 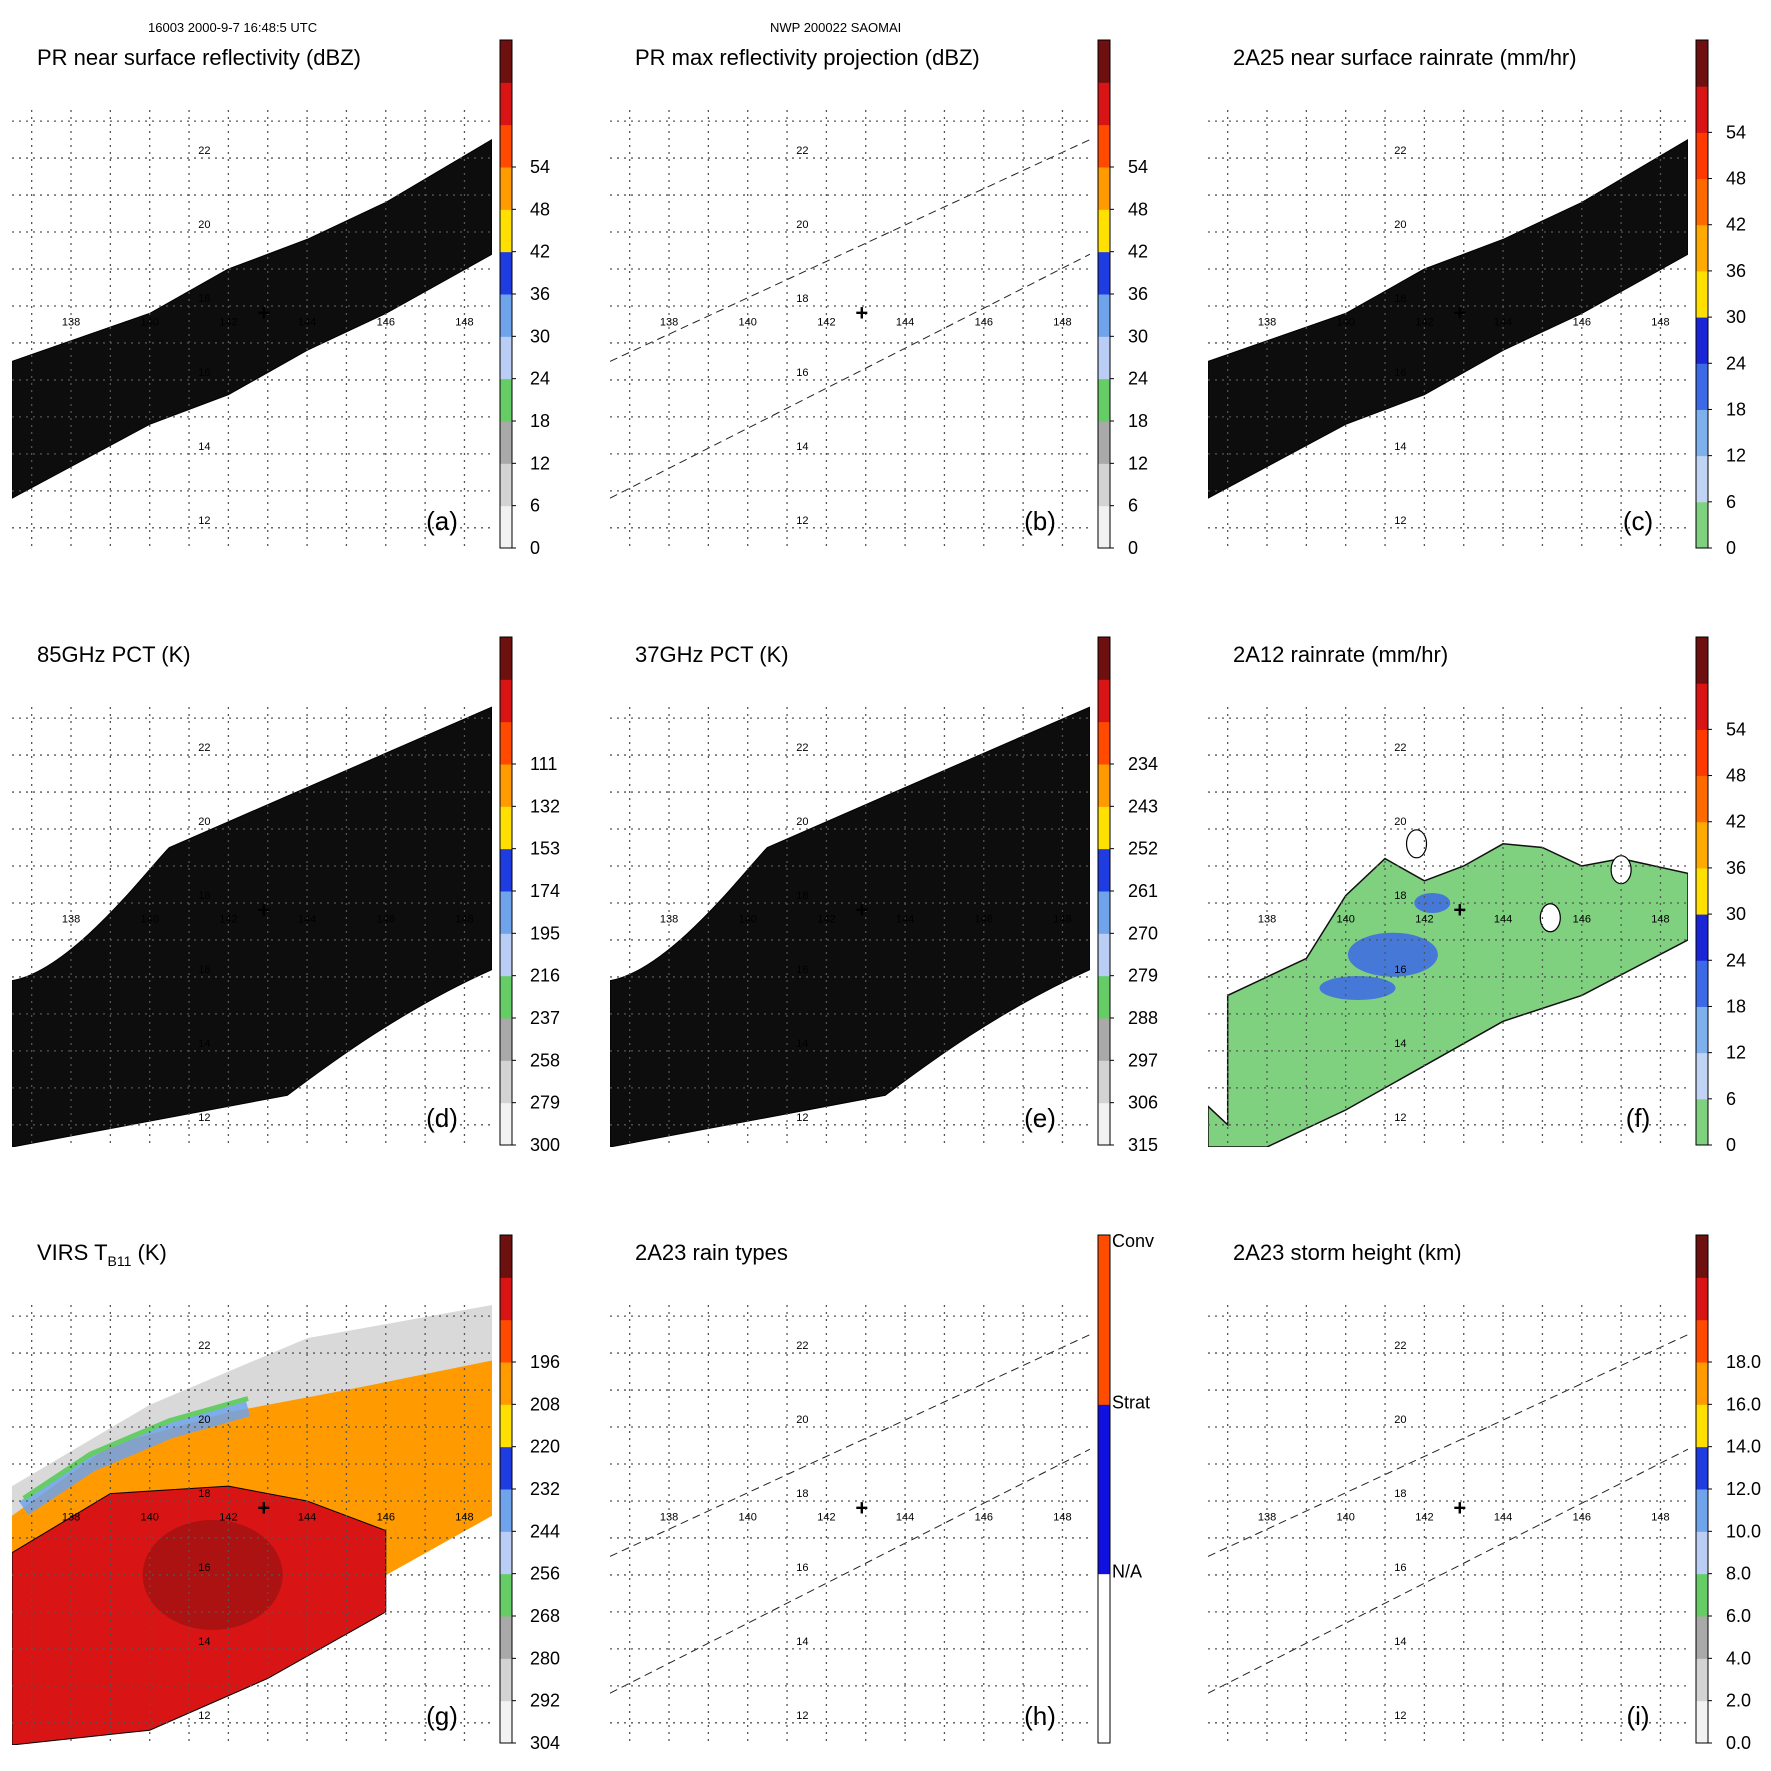 What do you see at coordinates (1731, 502) in the screenshot?
I see `colorbar-label: 6` at bounding box center [1731, 502].